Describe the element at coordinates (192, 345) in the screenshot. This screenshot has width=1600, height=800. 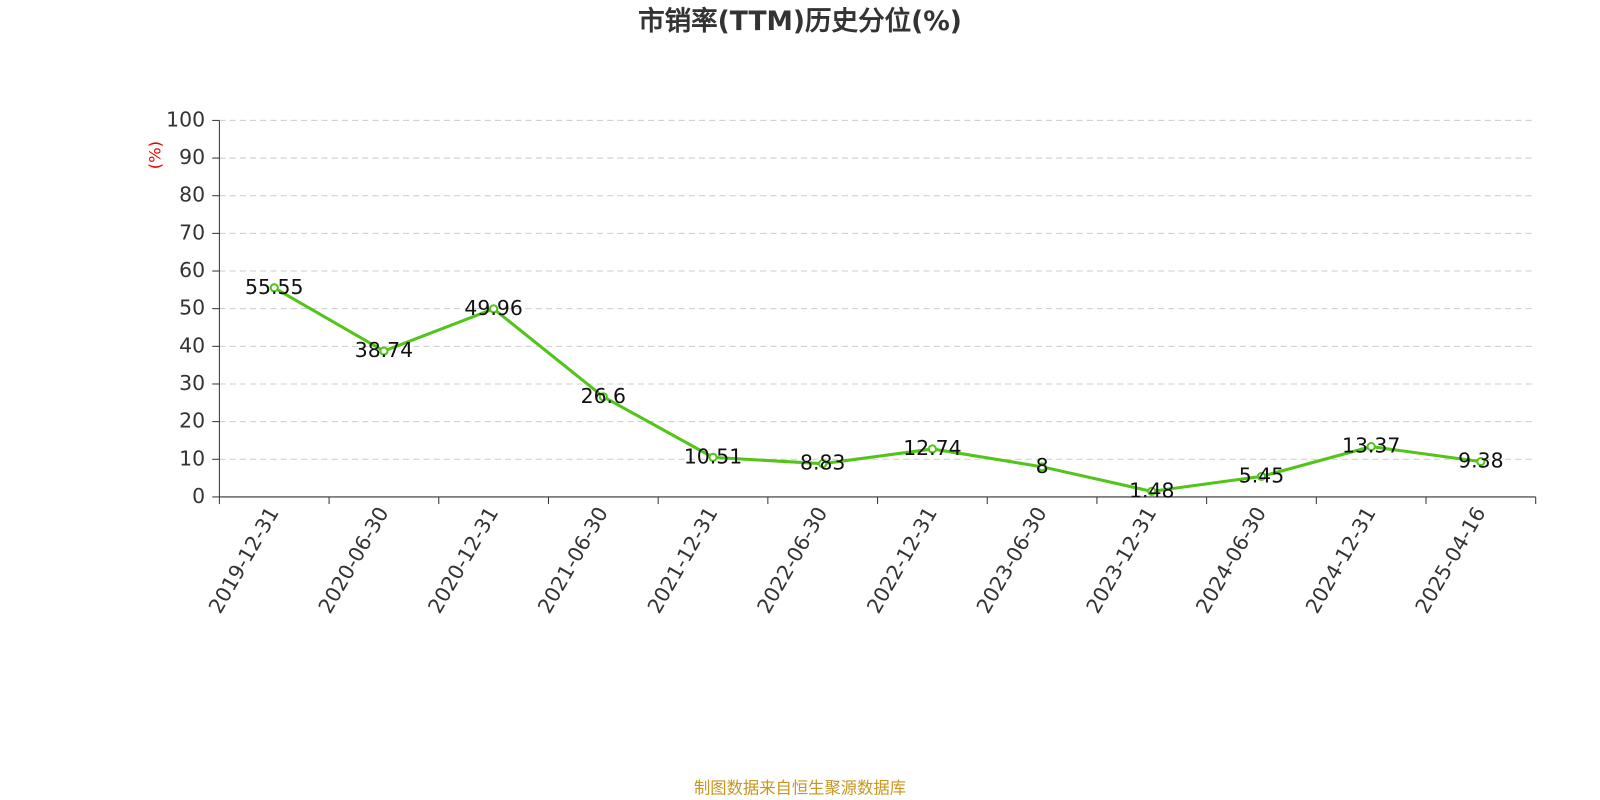
I see `y-tick-label: 40` at that location.